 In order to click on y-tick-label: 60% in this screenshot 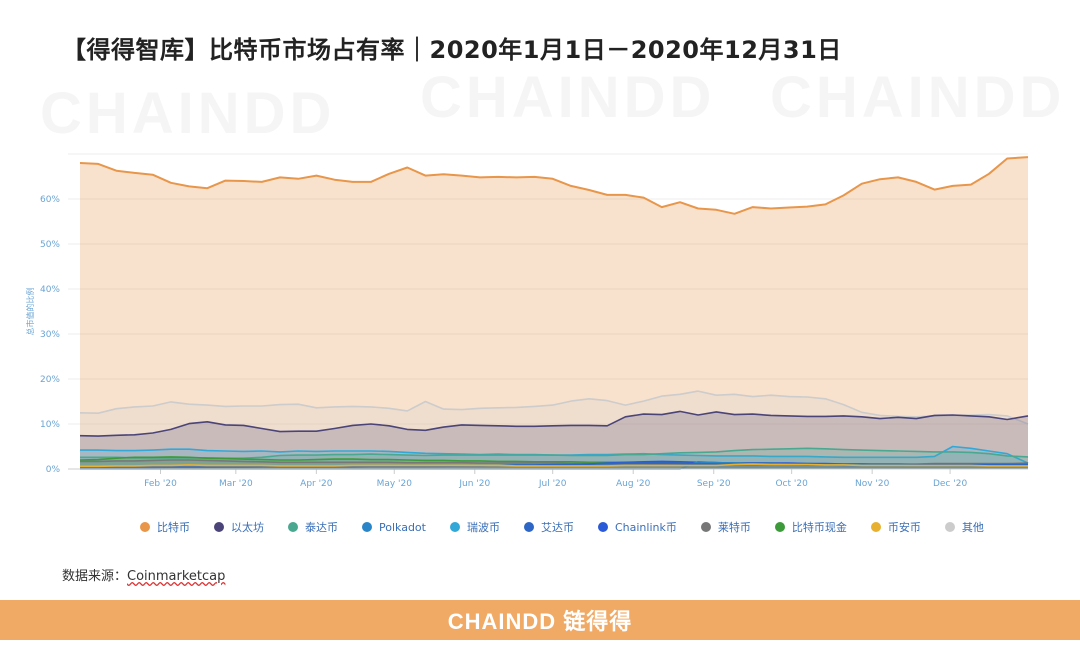, I will do `click(50, 200)`.